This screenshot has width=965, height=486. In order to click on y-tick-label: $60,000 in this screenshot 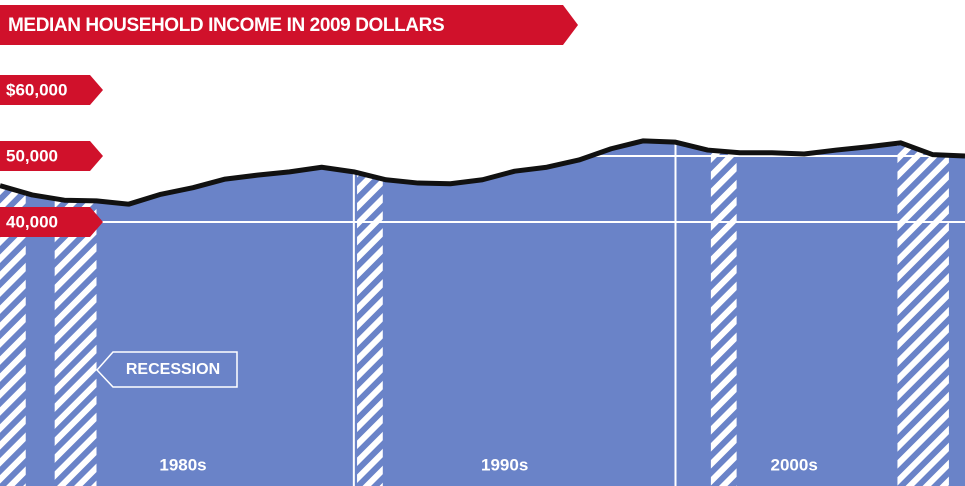, I will do `click(36, 89)`.